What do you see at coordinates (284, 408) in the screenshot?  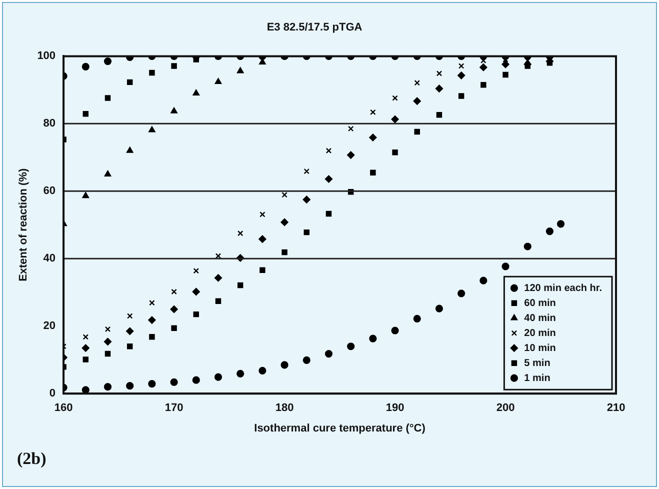 I see `x-tick-label: 180` at bounding box center [284, 408].